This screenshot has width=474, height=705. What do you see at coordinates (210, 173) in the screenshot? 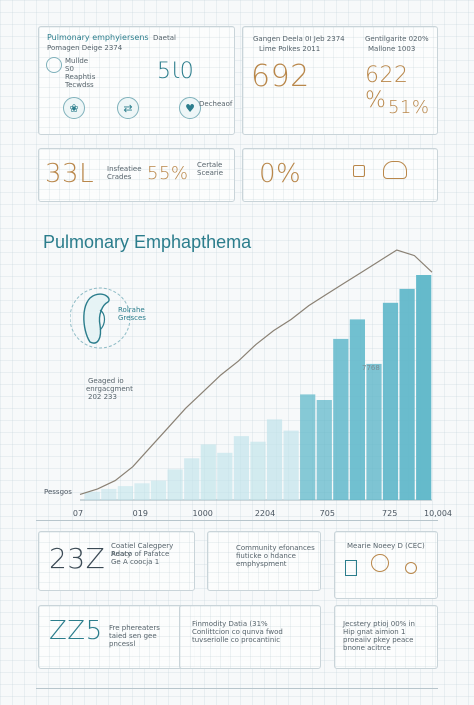
I see `mid-note-right-2: Scearie` at bounding box center [210, 173].